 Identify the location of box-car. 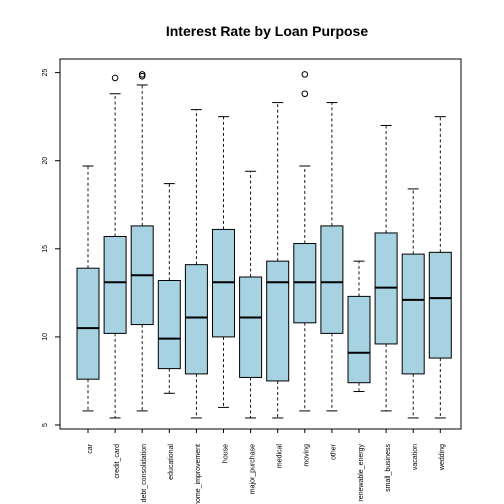
(88, 288).